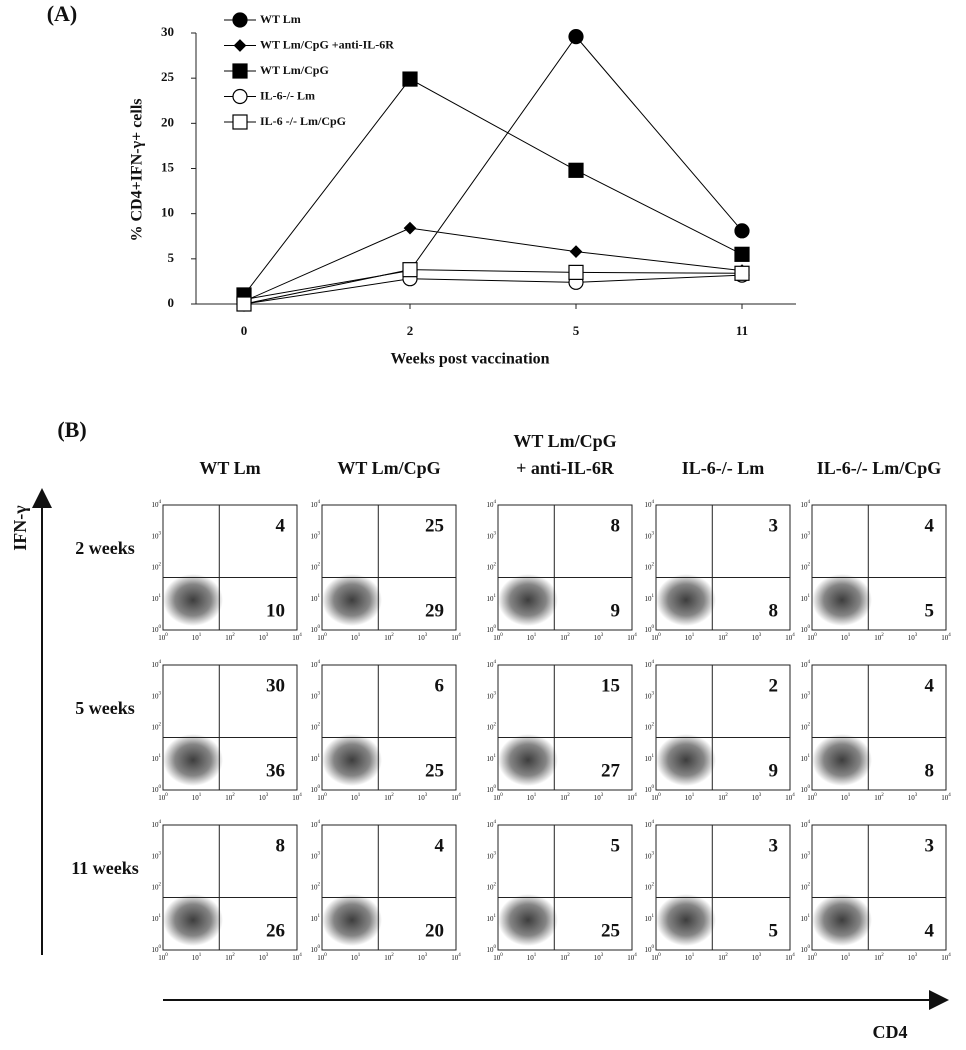  What do you see at coordinates (686, 600) in the screenshot?
I see `density-blob` at bounding box center [686, 600].